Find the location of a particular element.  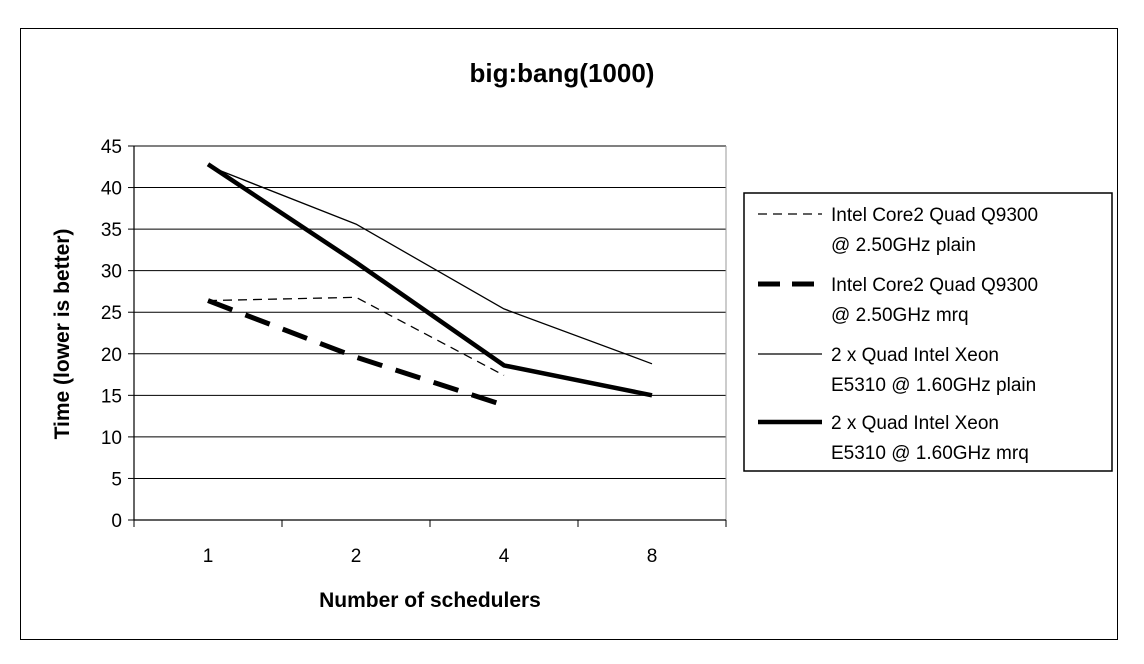

y-tick-label: 35 is located at coordinates (111, 230).